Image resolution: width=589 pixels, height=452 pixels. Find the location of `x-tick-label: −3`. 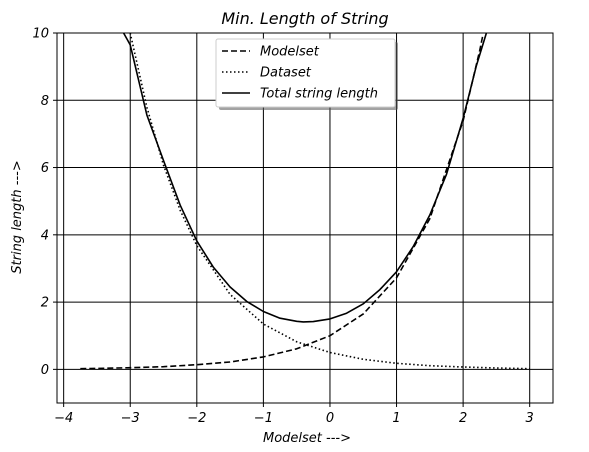

x-tick-label: −3 is located at coordinates (130, 418).